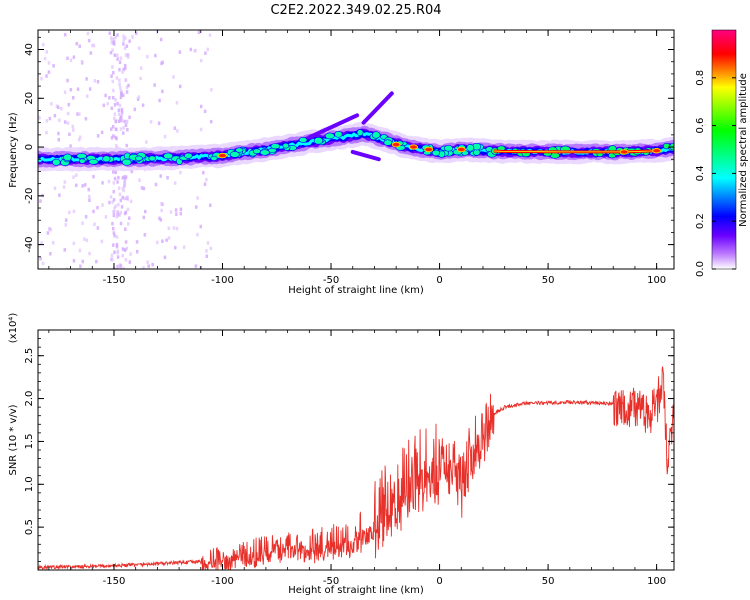  Describe the element at coordinates (700, 221) in the screenshot. I see `colorbar-tick-label: 0.2` at that location.